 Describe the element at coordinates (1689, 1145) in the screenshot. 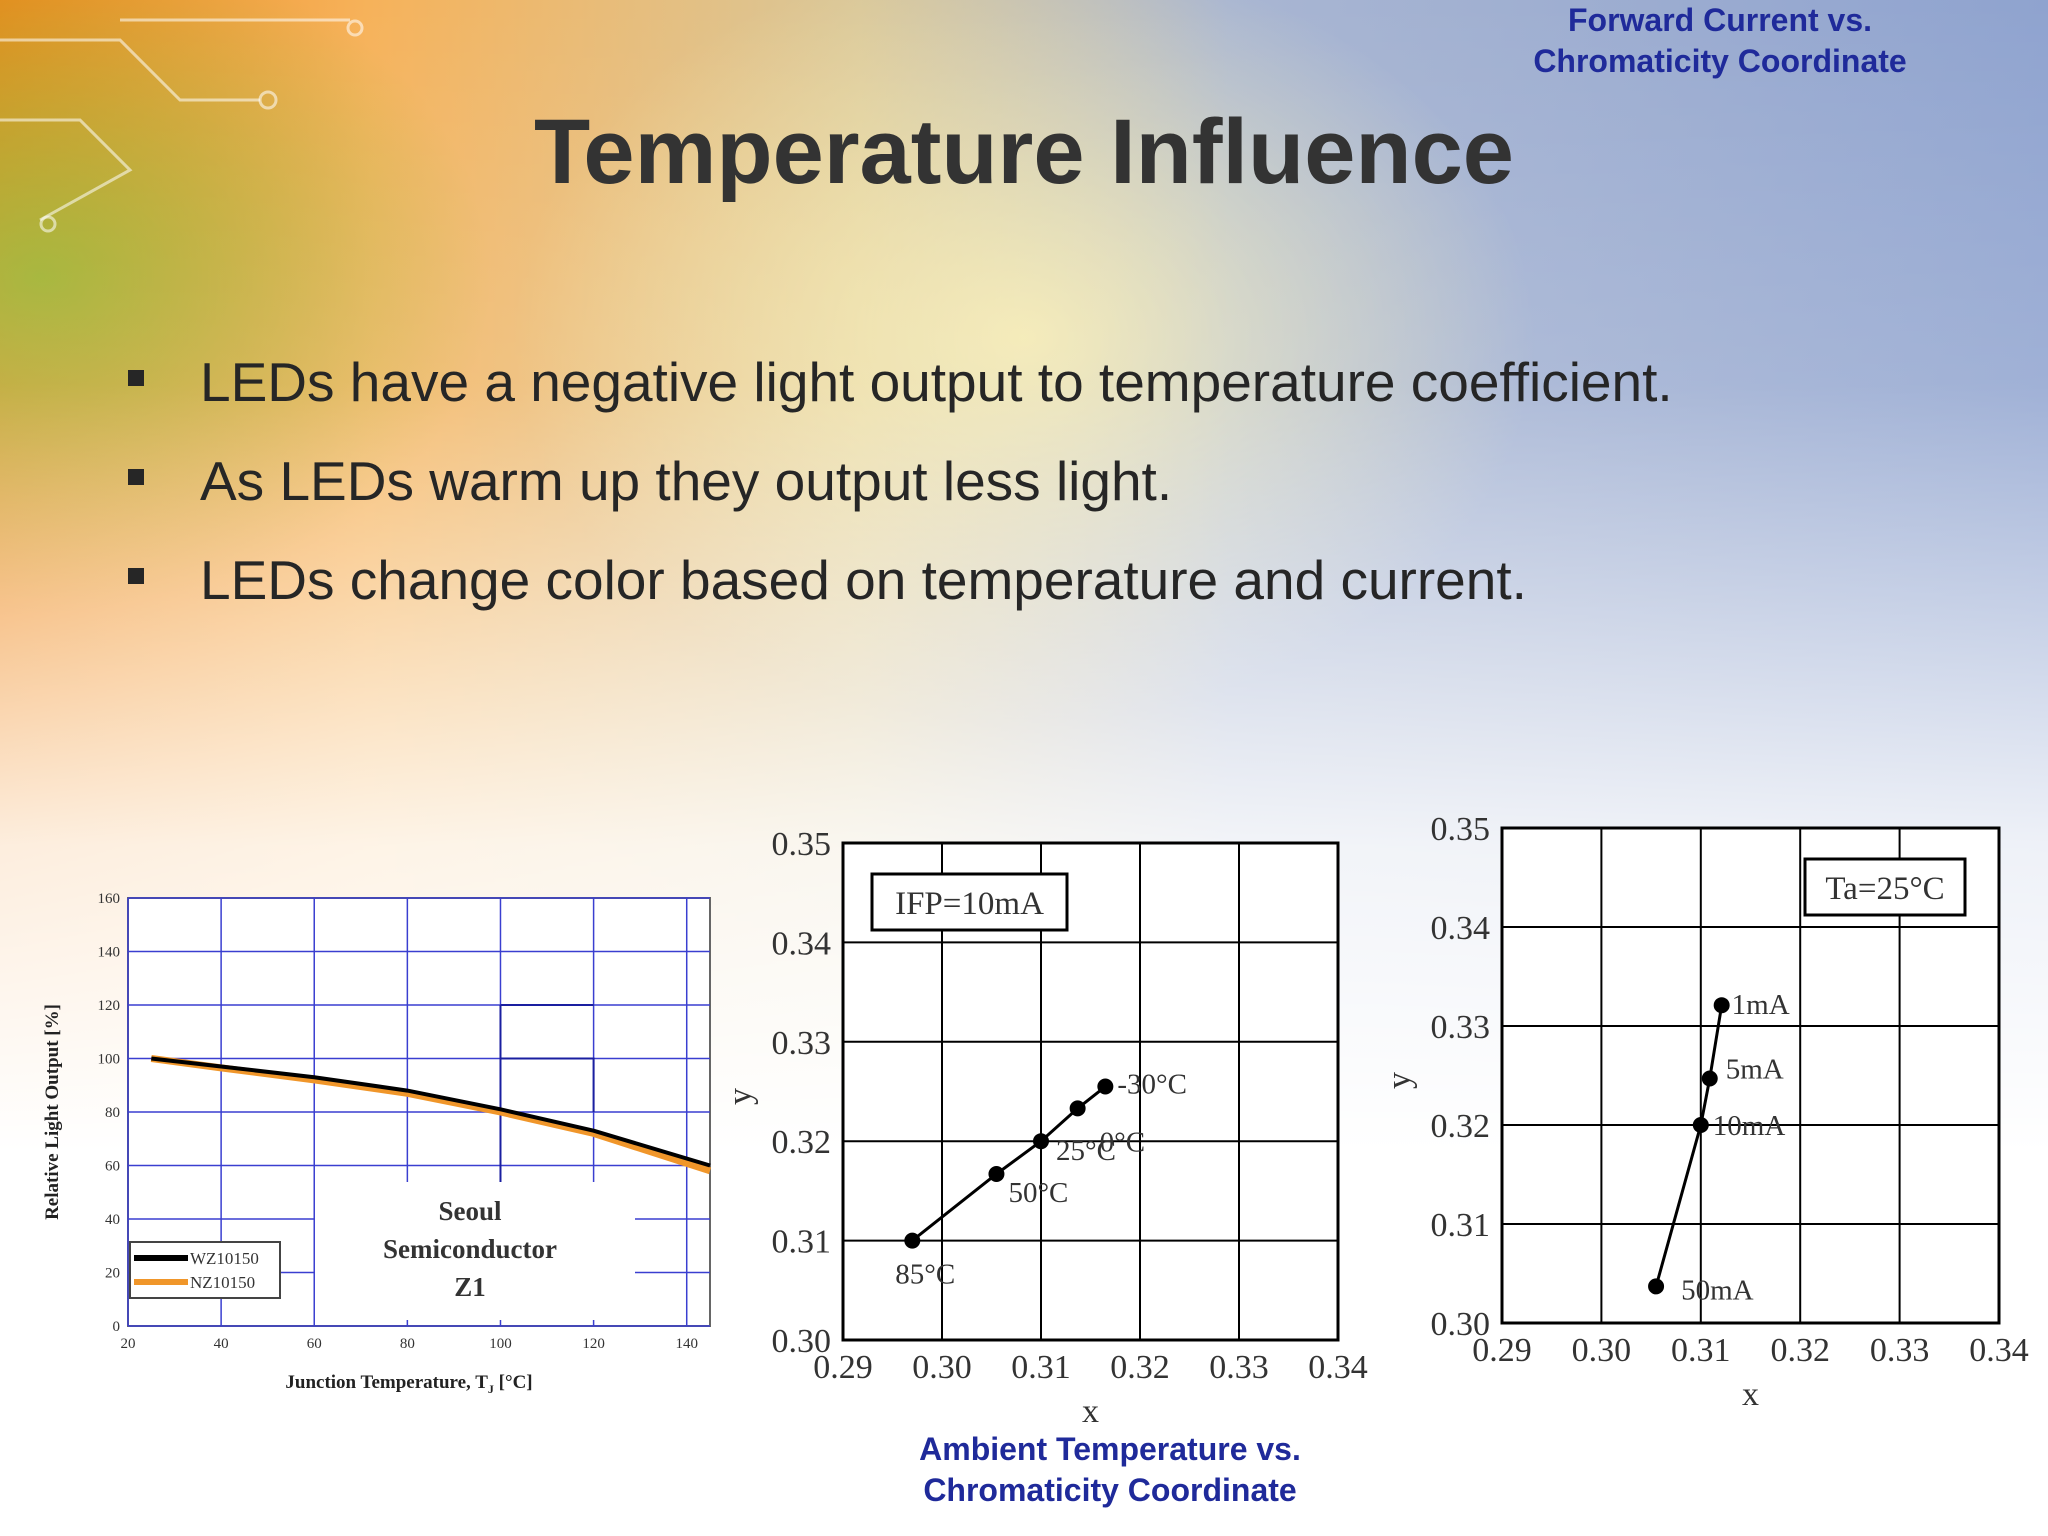

I see `series-line` at that location.